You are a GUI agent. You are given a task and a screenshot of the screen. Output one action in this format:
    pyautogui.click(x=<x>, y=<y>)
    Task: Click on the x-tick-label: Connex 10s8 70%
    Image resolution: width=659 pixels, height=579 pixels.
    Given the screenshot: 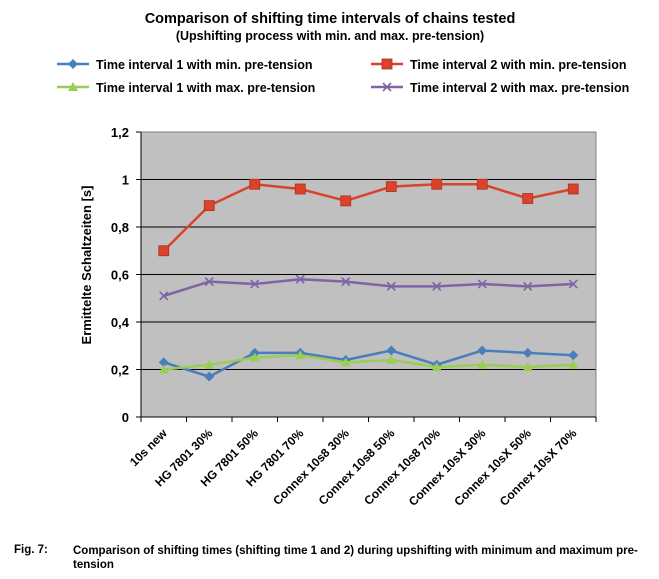 What is the action you would take?
    pyautogui.click(x=402, y=467)
    